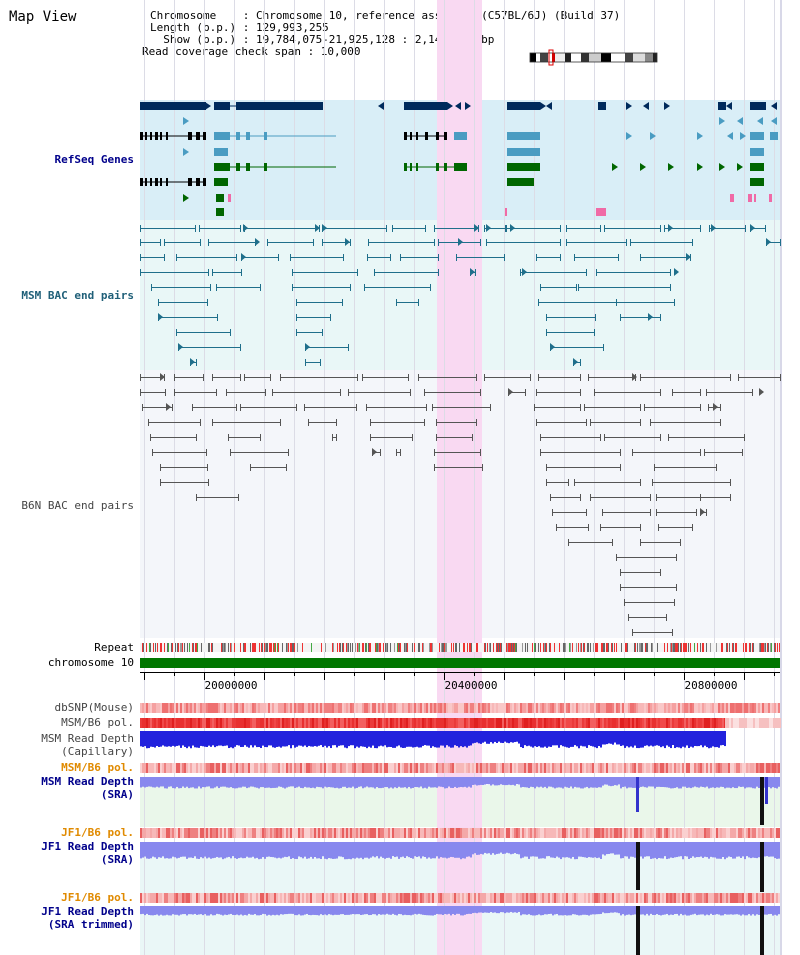  Describe the element at coordinates (722, 106) in the screenshot. I see `gene-exon` at that location.